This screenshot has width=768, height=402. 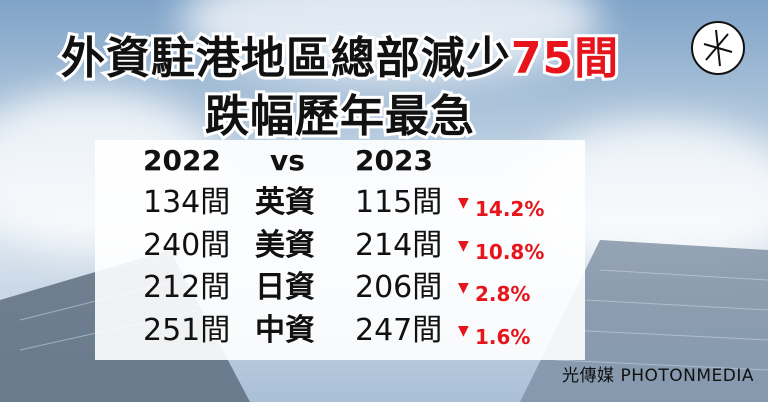 I want to click on count-2023: 247間, so click(x=399, y=330).